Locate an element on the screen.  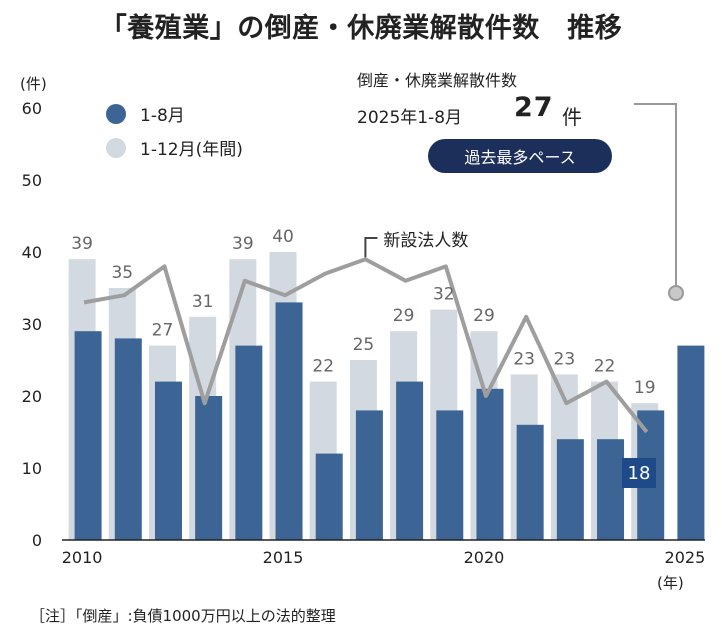
jan-aug-bar-2017 is located at coordinates (369, 475).